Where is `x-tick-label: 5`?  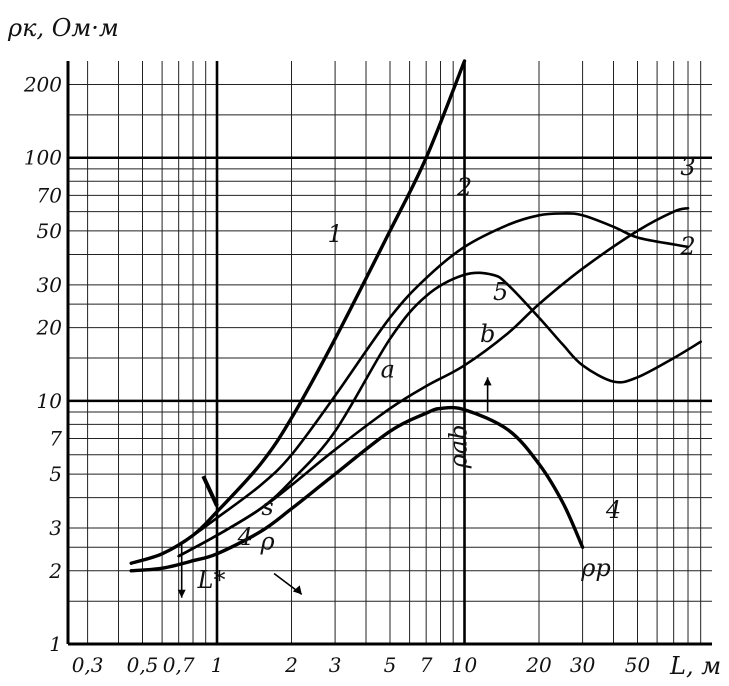 x-tick-label: 5 is located at coordinates (390, 665).